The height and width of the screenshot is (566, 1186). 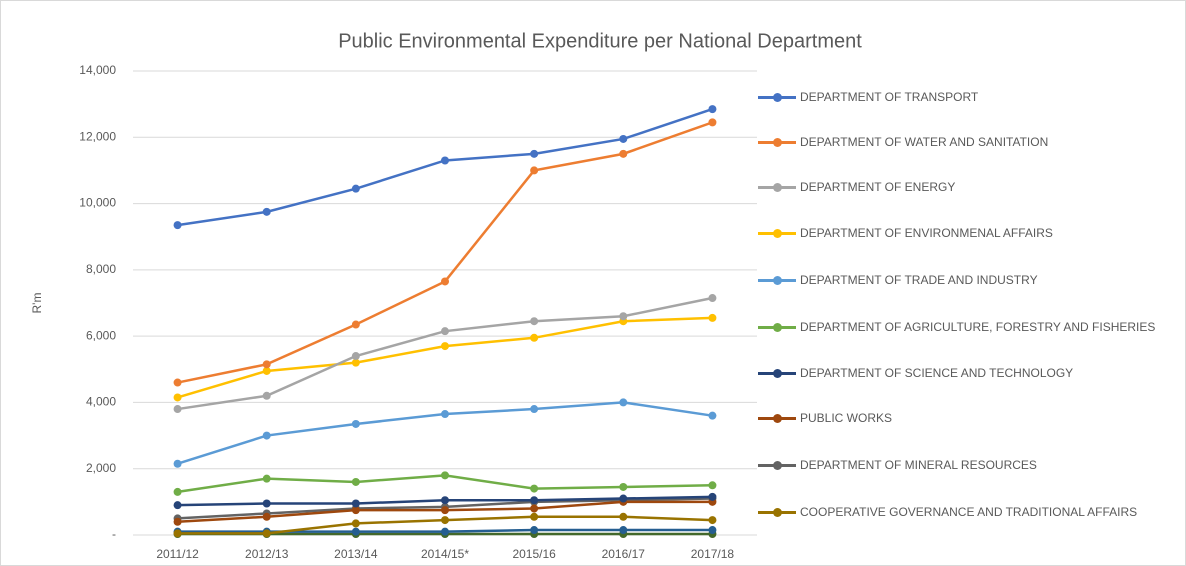 I want to click on legend-entry: DEPARTMENT OF ENERGY, so click(x=968, y=187).